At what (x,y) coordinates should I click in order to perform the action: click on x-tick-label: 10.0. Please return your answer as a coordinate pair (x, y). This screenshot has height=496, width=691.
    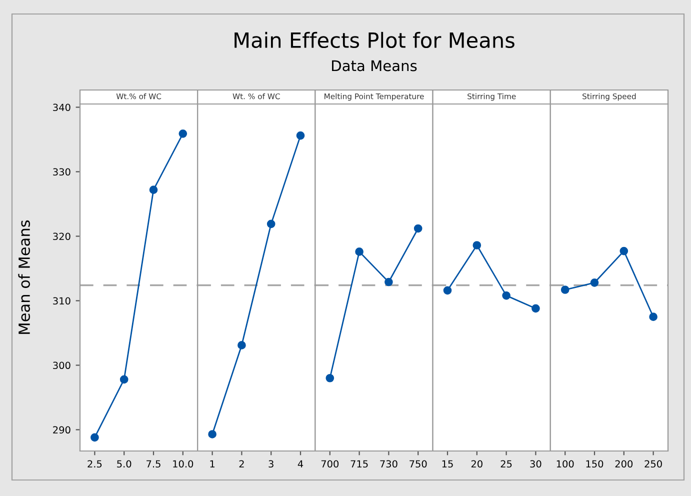
    Looking at the image, I should click on (183, 464).